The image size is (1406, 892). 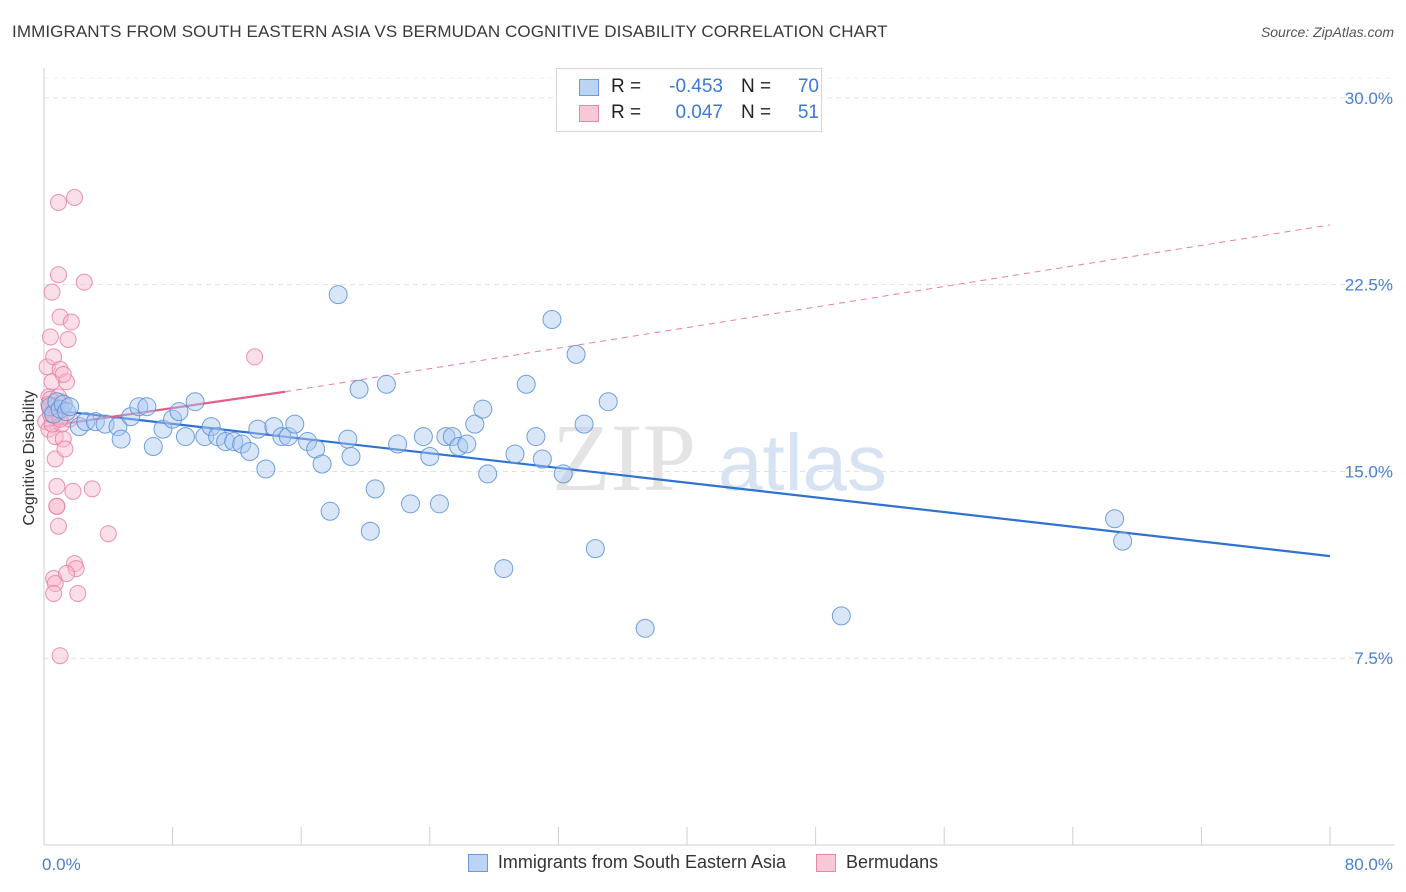 I want to click on legend-item-immigrants: Immigrants from South Eastern Asia, so click(x=627, y=862).